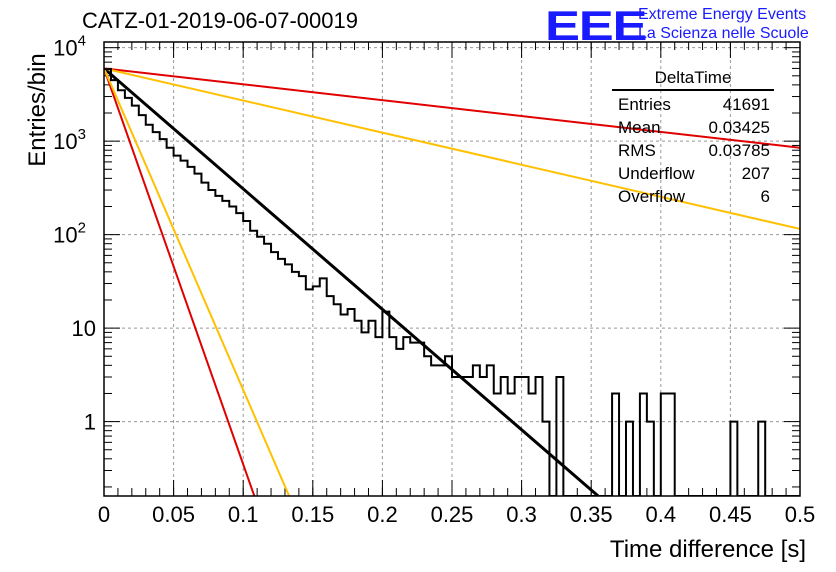 This screenshot has width=836, height=572. Describe the element at coordinates (739, 150) in the screenshot. I see `stats-value: 0.03785` at that location.